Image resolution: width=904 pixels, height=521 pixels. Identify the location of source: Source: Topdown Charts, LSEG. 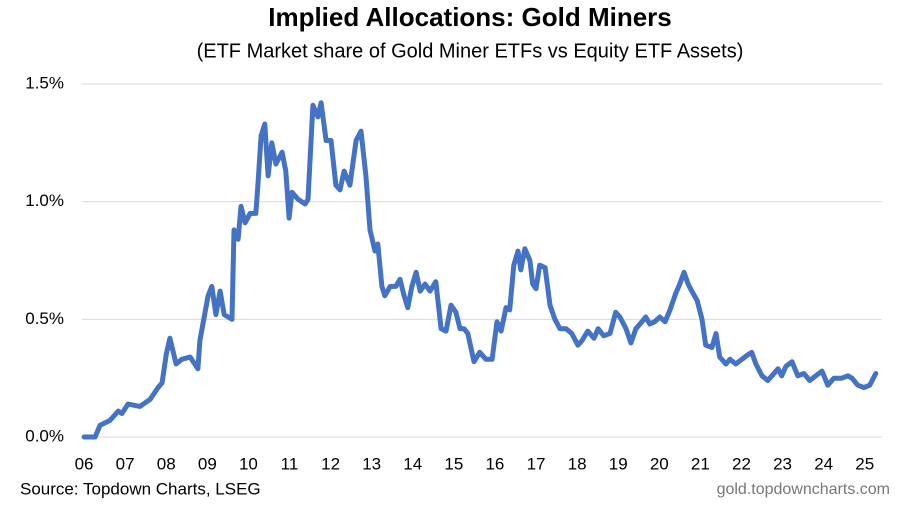
(140, 488).